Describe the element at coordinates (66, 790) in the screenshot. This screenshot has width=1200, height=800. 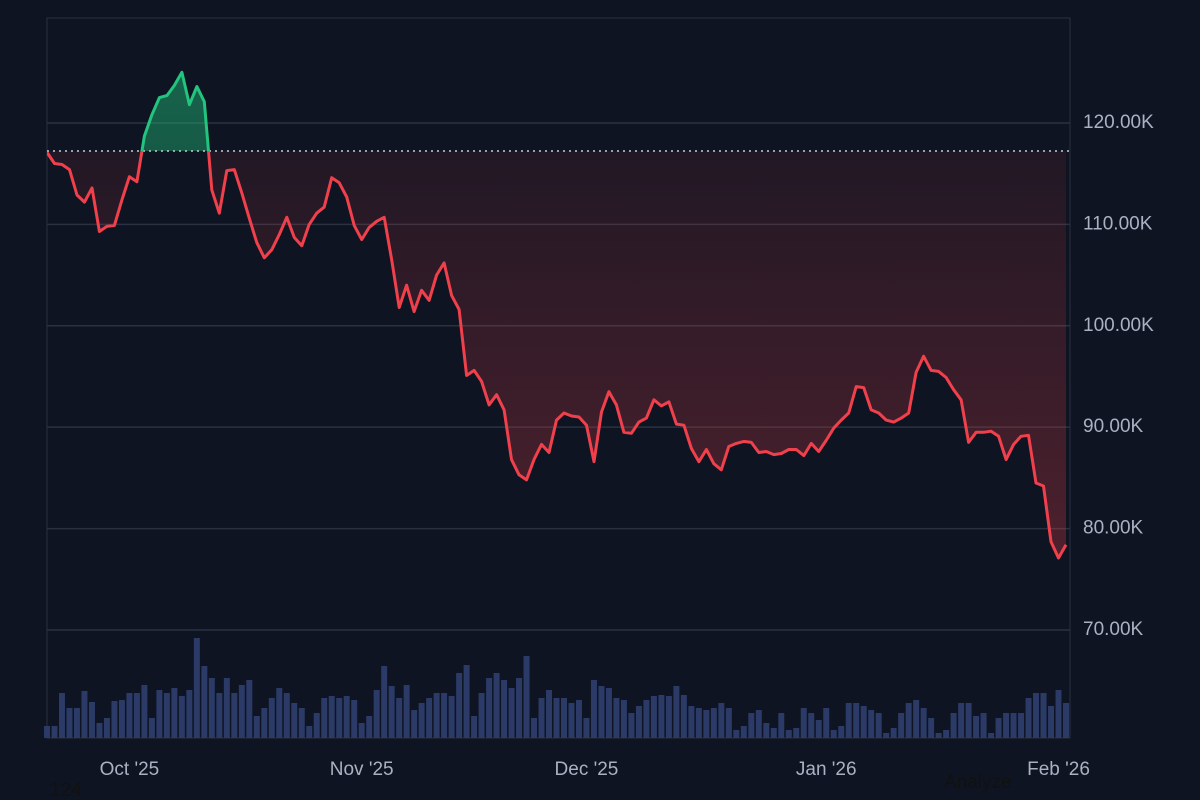
I see `annotation: 124` at that location.